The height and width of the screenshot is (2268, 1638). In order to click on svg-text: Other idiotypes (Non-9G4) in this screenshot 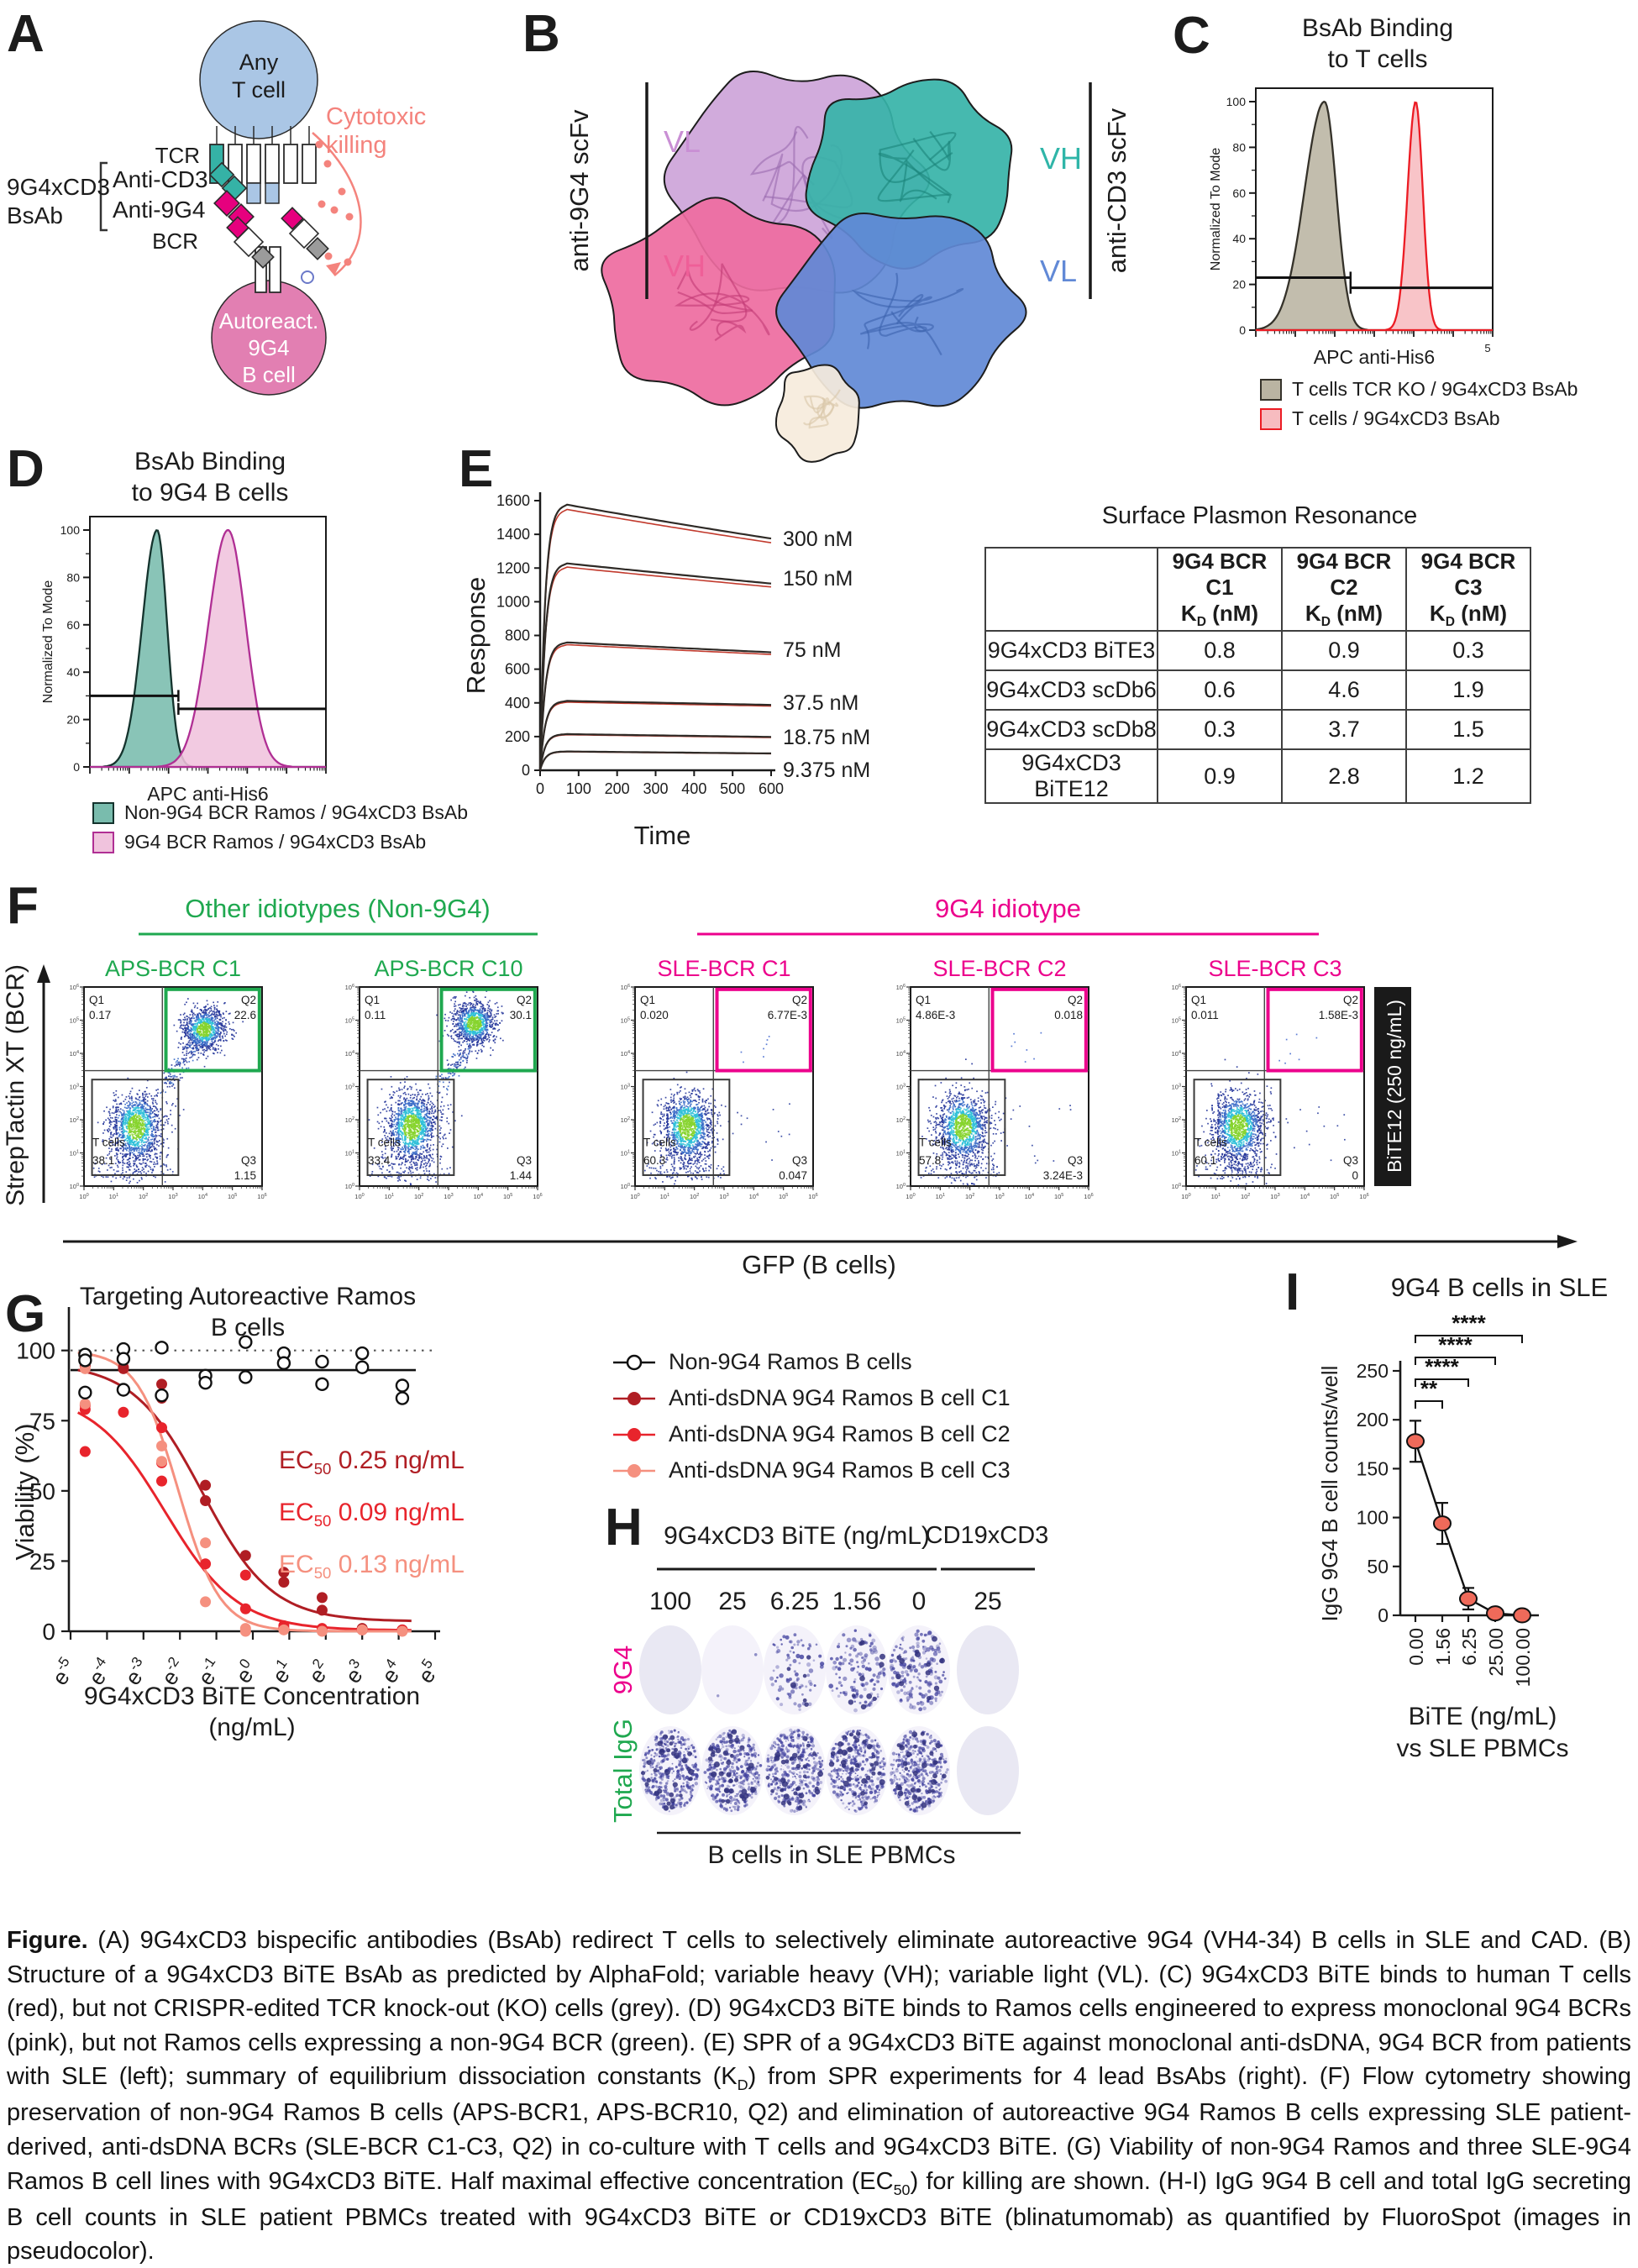, I will do `click(338, 908)`.